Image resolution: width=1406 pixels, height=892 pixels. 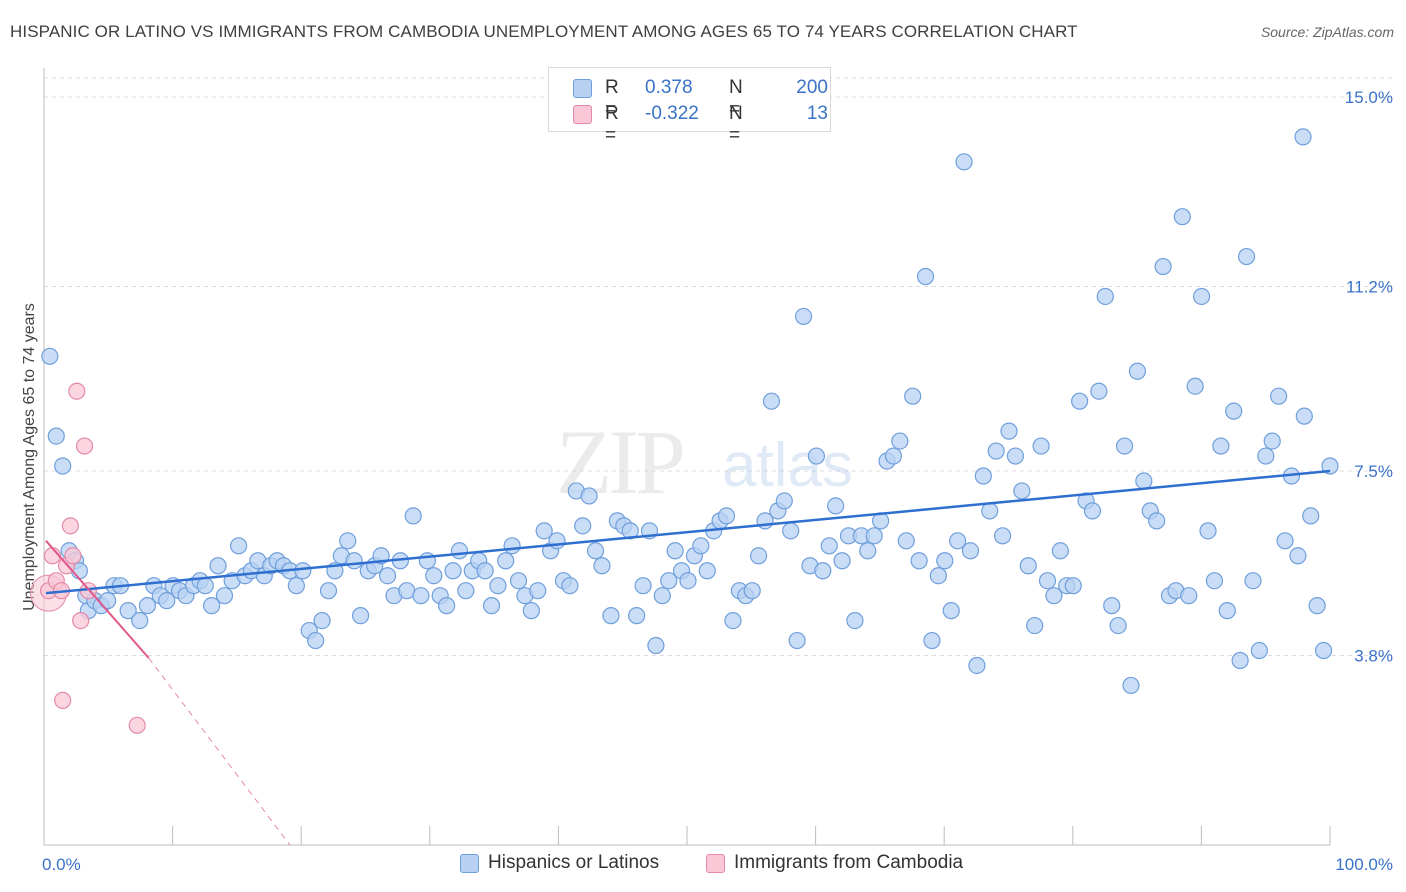 What do you see at coordinates (1369, 97) in the screenshot?
I see `y-tick-label: 15.0%` at bounding box center [1369, 97].